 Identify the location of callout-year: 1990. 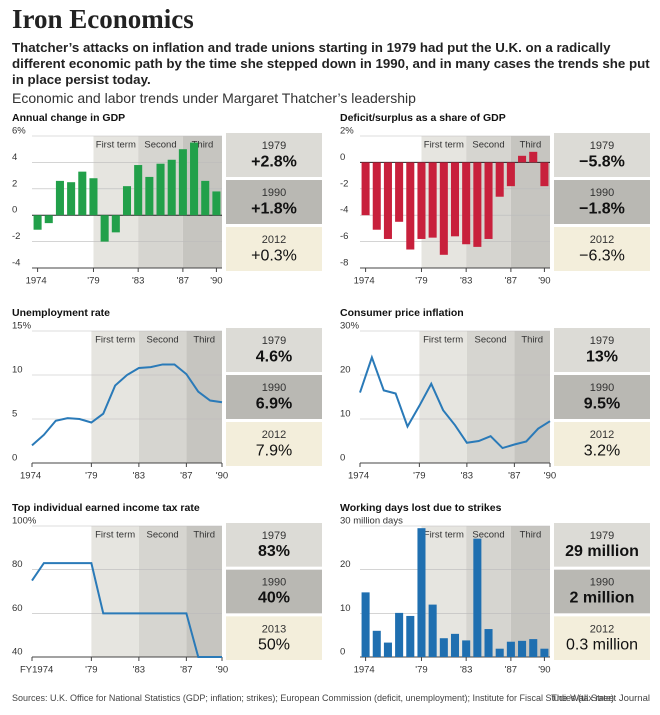
(274, 388).